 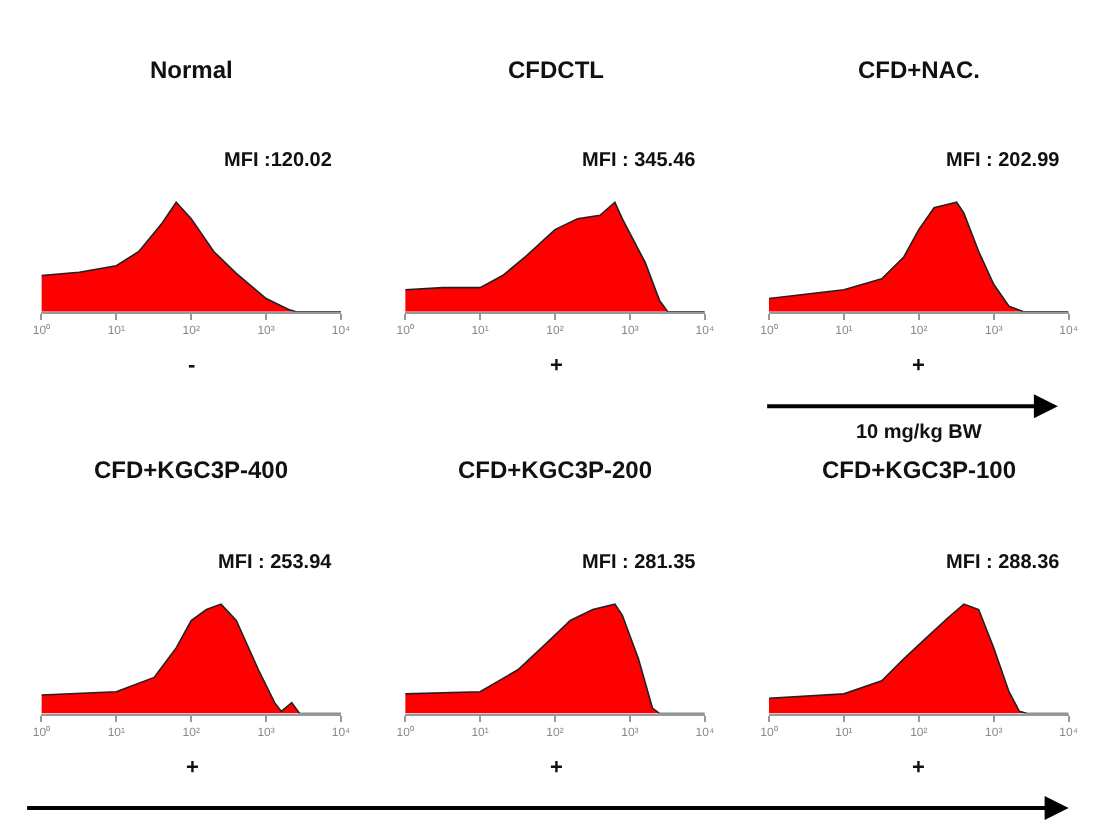 What do you see at coordinates (278, 161) in the screenshot?
I see `text: MFI :120.02` at bounding box center [278, 161].